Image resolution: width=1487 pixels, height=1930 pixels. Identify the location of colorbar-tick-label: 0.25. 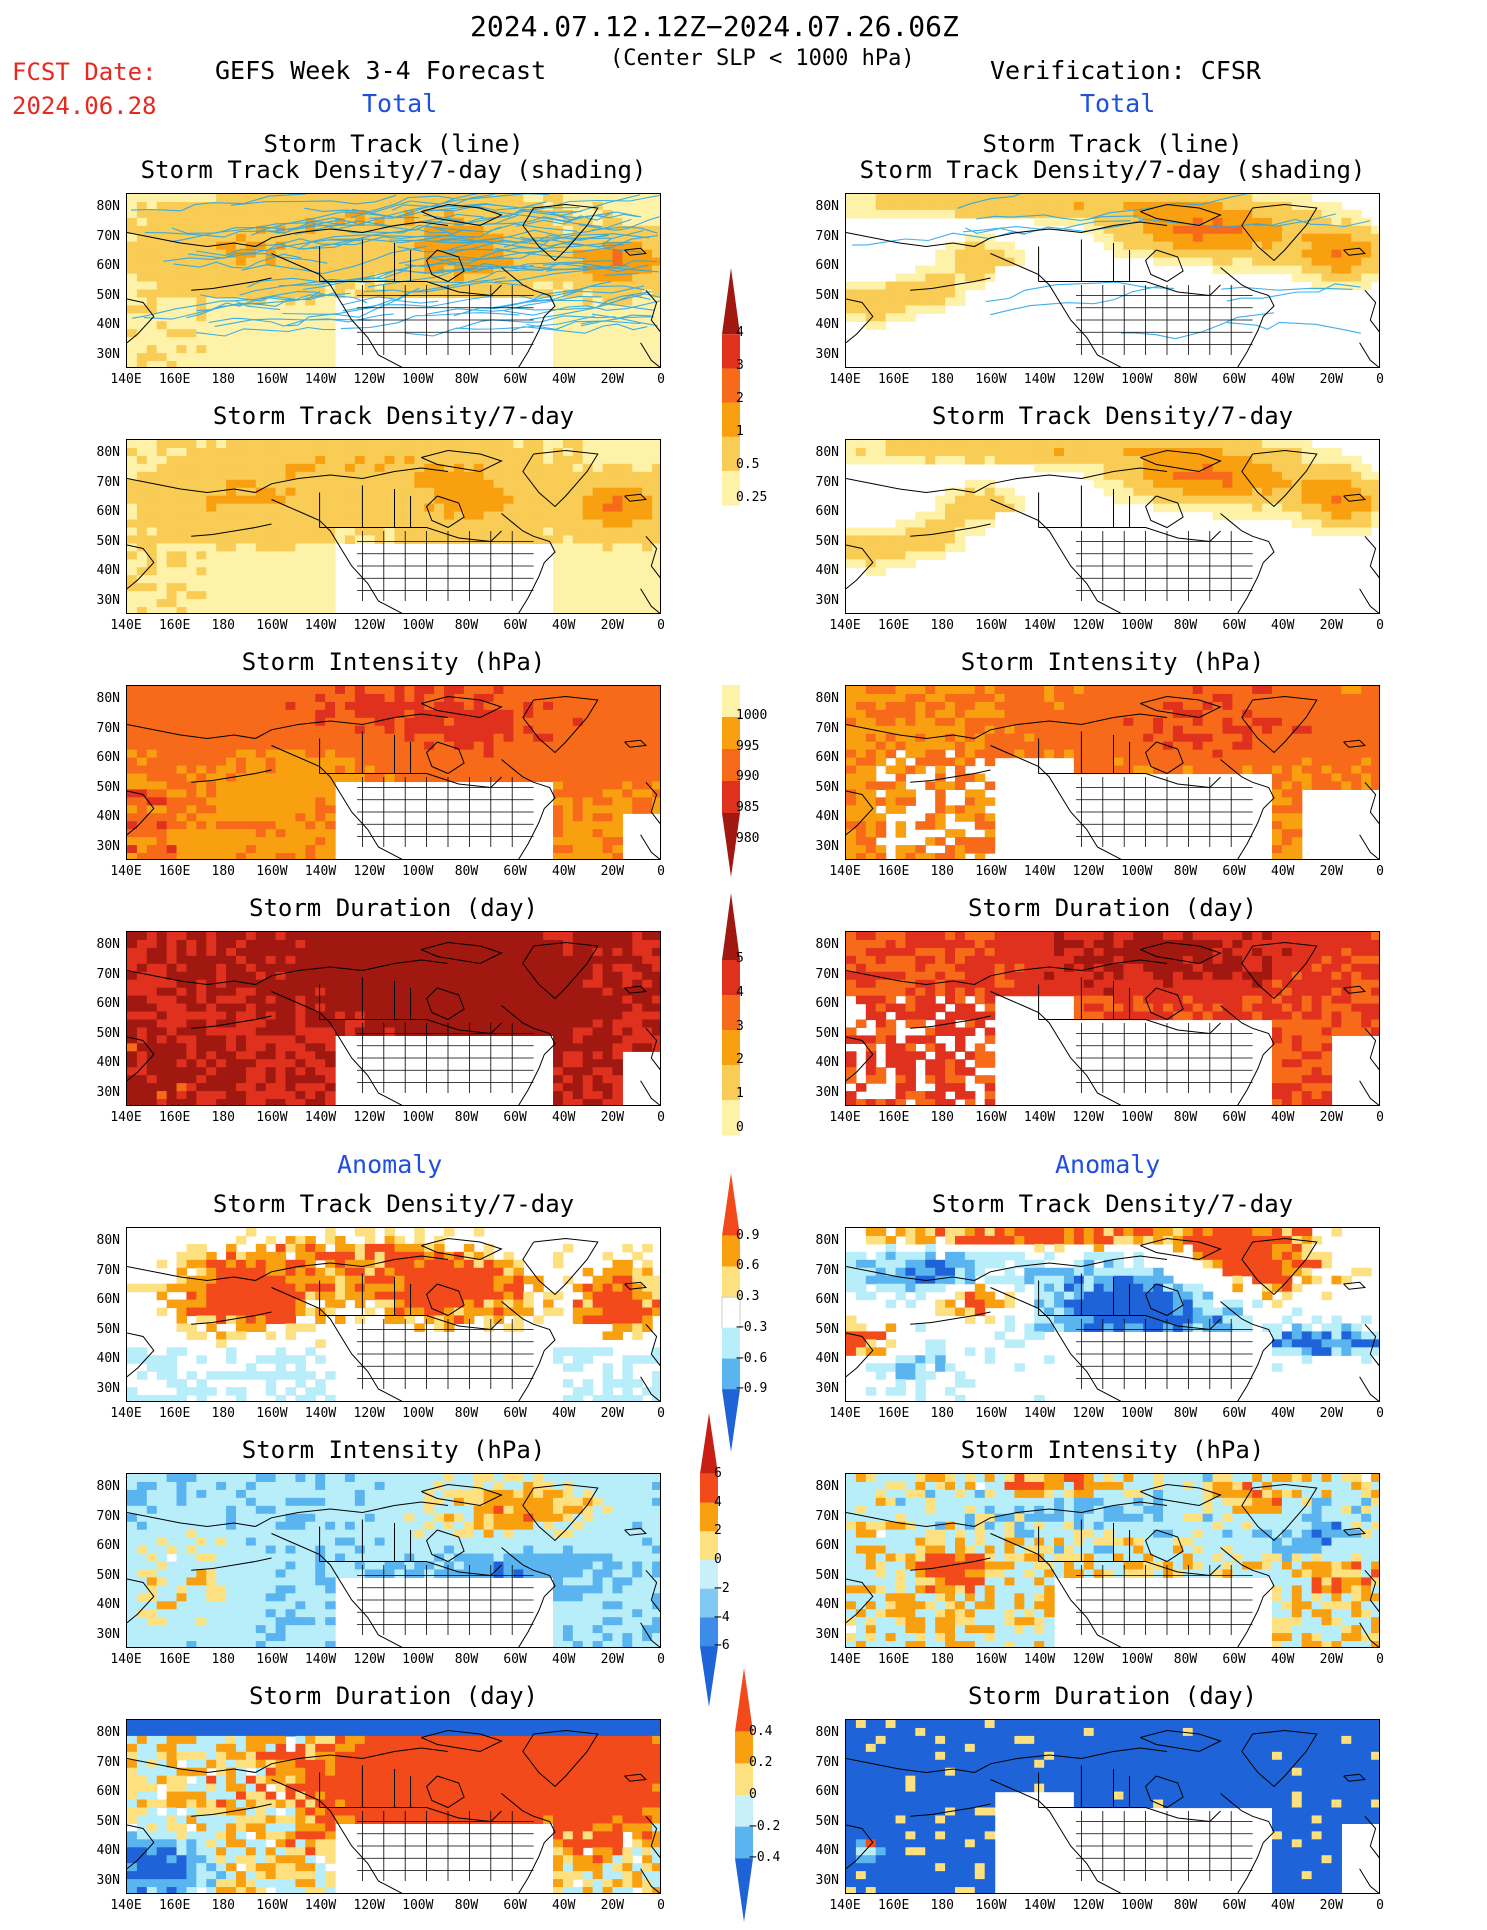
(751, 497).